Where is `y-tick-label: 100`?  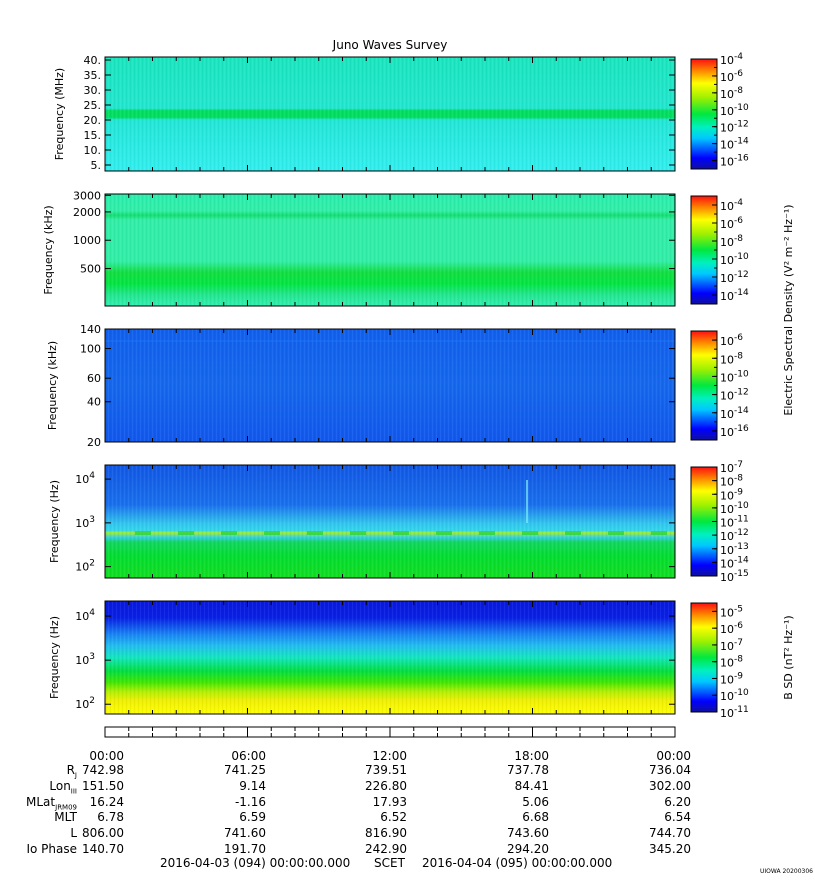 y-tick-label: 100 is located at coordinates (90, 349).